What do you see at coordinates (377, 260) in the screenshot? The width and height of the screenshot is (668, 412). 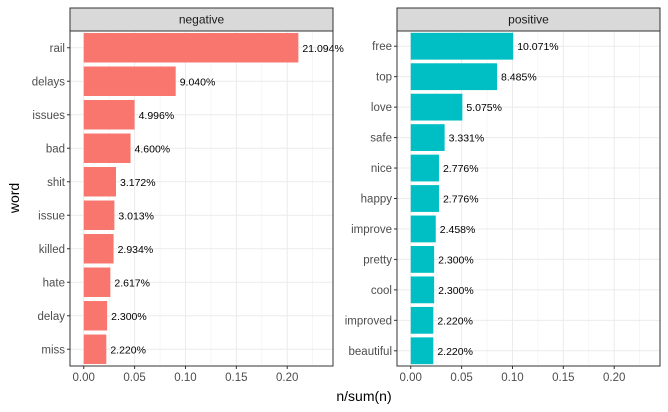 I see `y-tick-label: pretty` at bounding box center [377, 260].